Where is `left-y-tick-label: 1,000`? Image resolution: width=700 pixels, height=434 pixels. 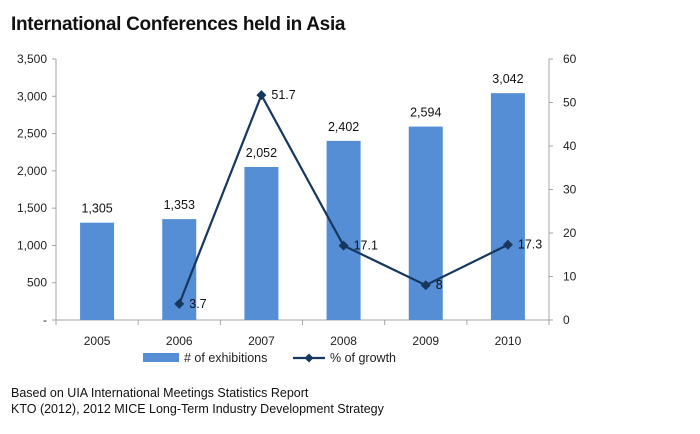
left-y-tick-label: 1,000 is located at coordinates (32, 245).